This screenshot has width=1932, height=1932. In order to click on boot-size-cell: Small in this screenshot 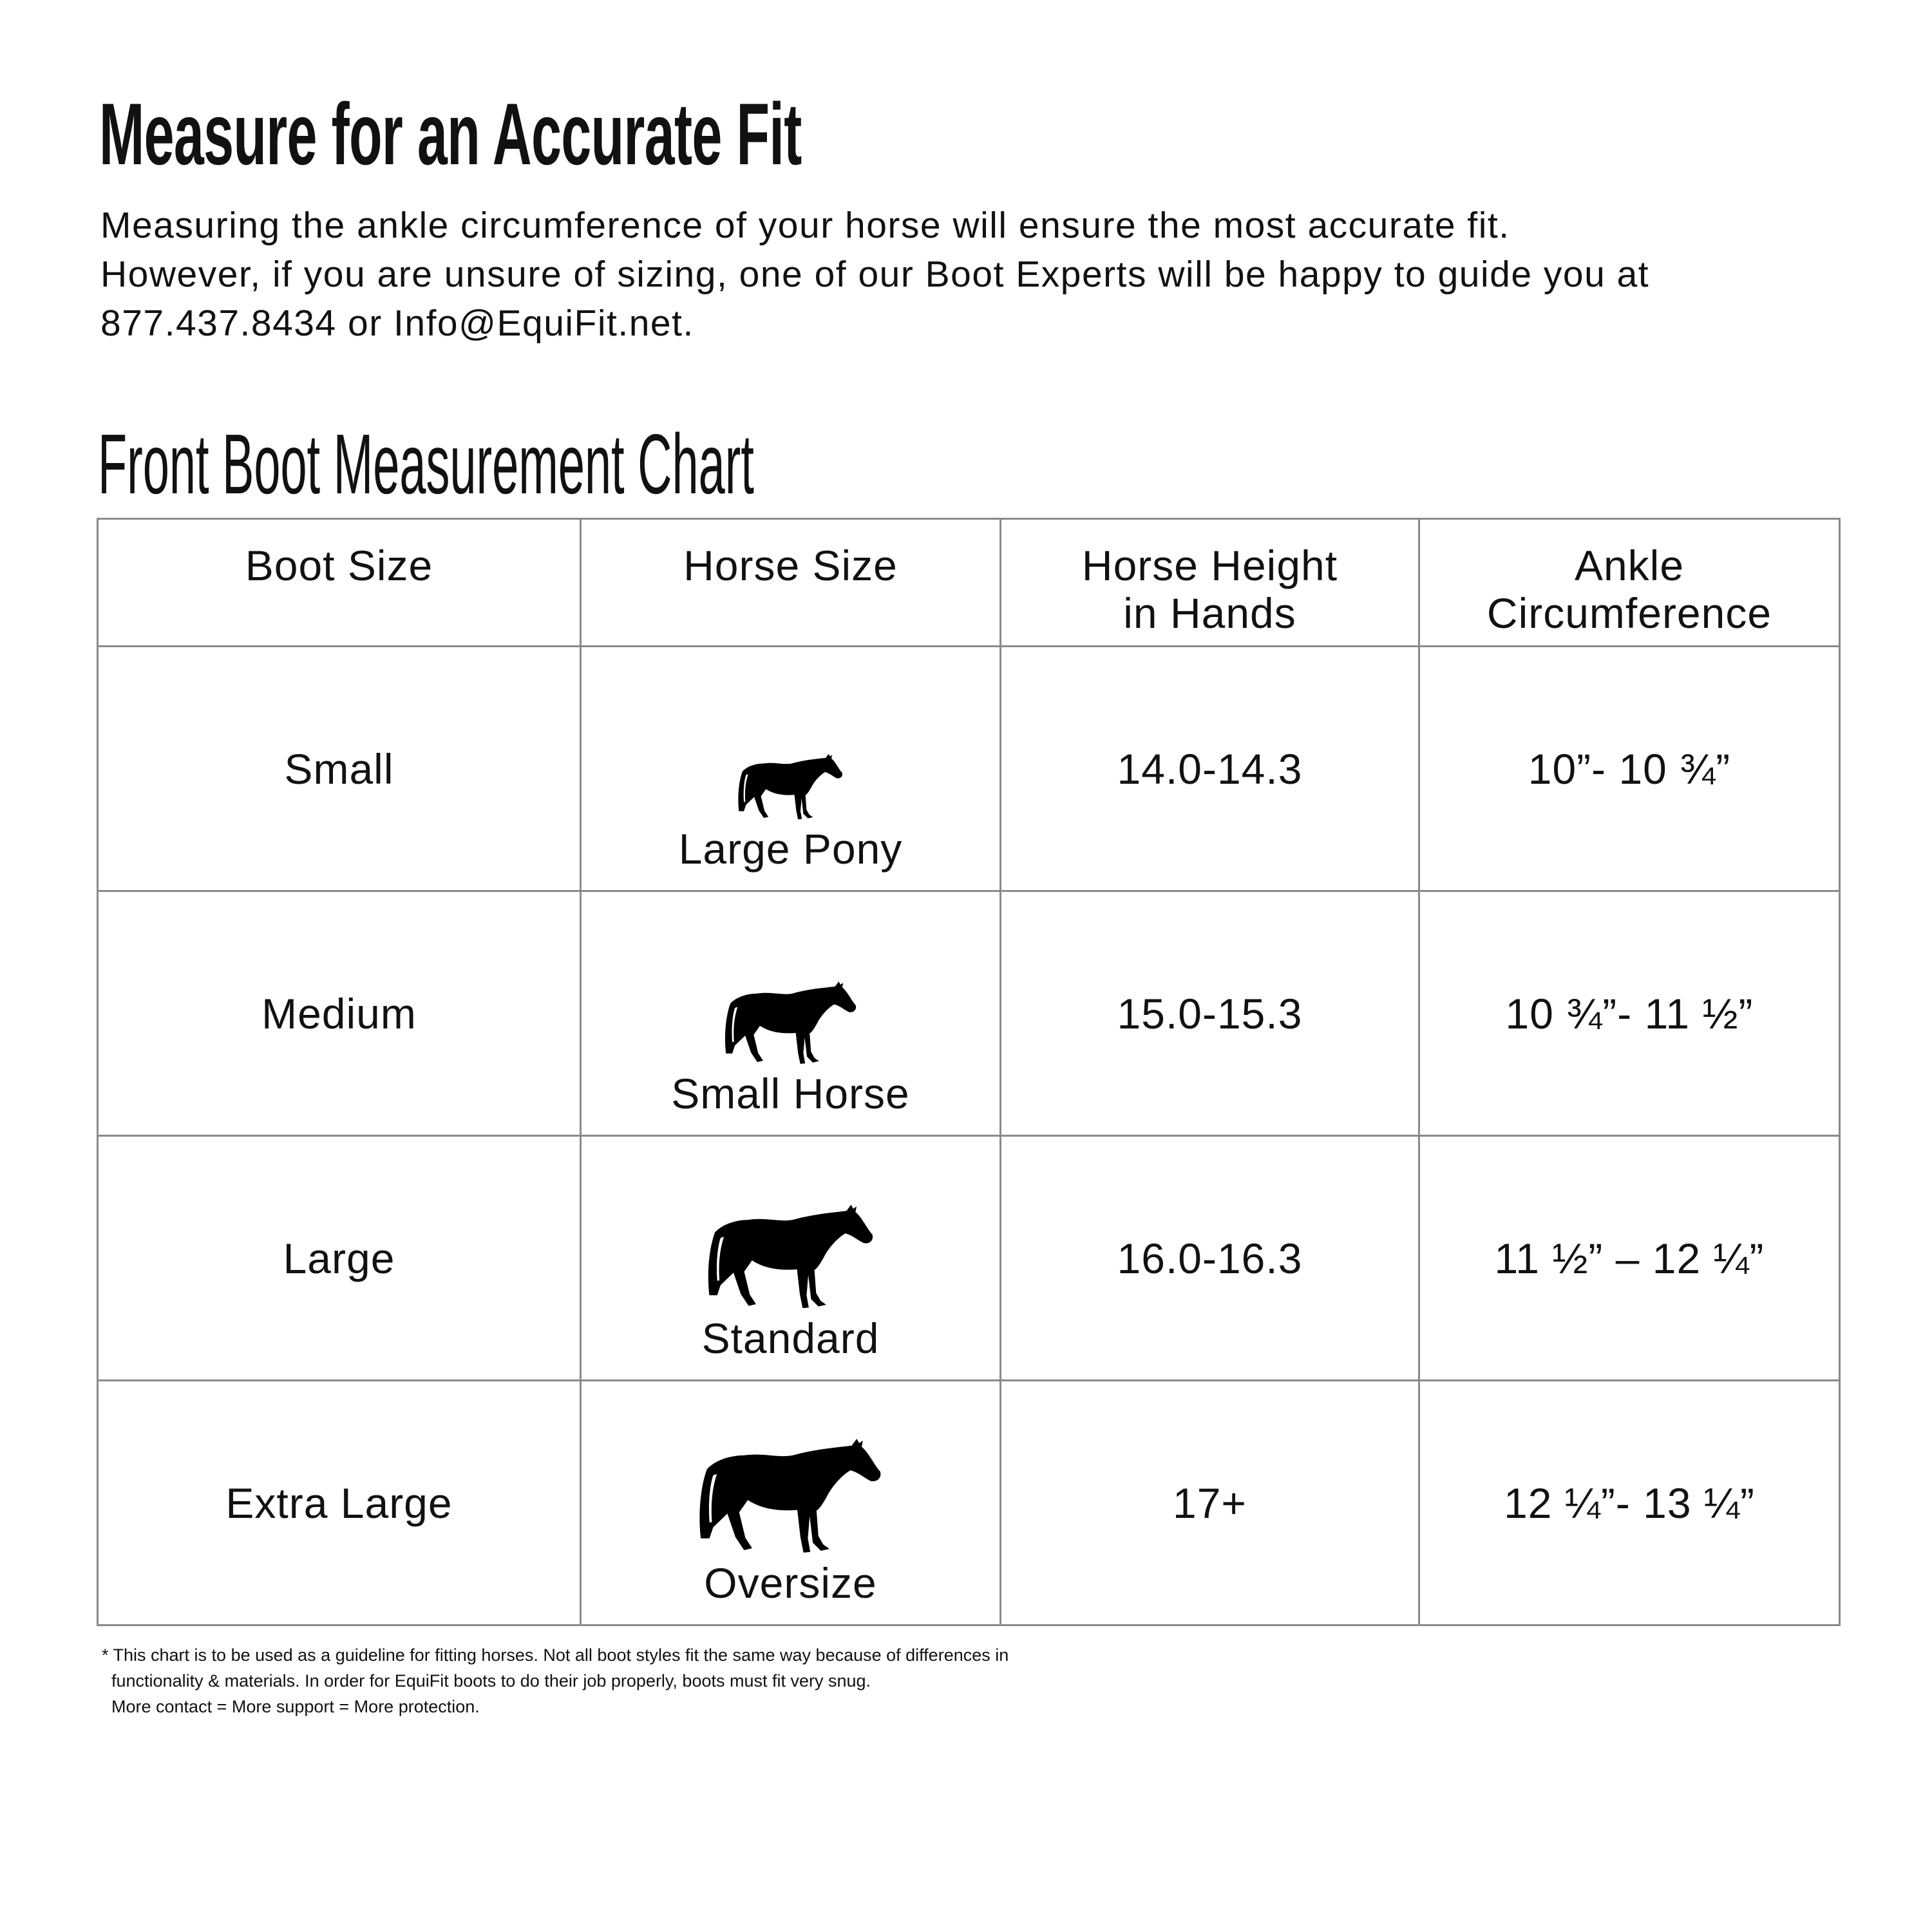, I will do `click(339, 769)`.